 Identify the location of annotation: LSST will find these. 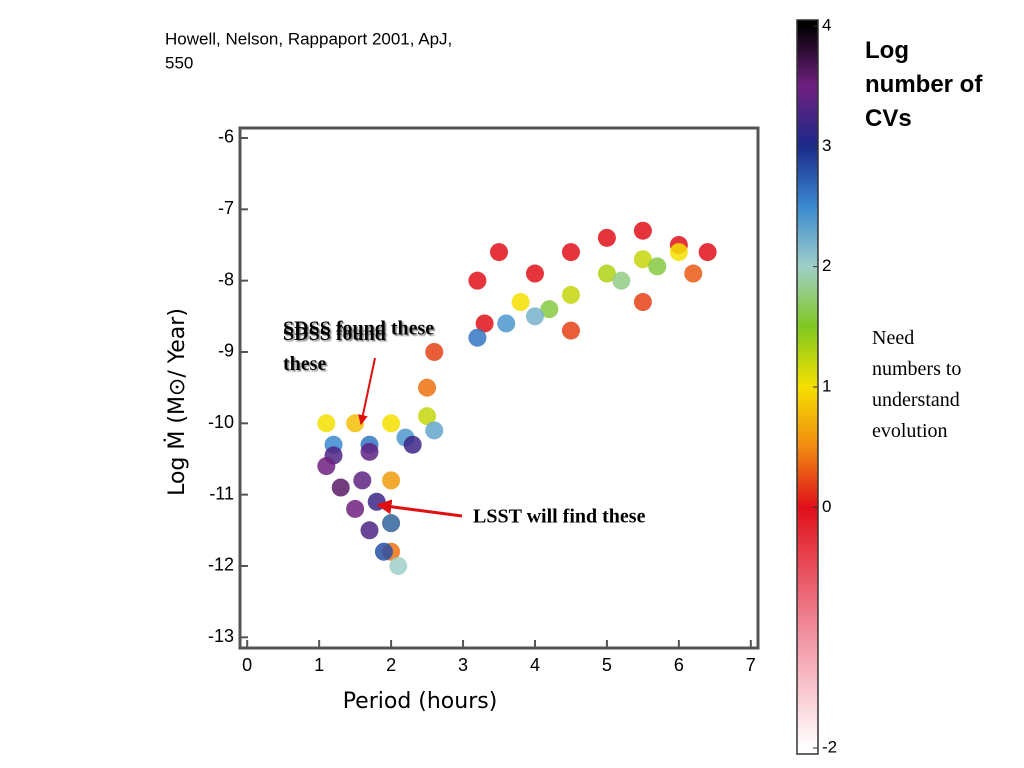
(559, 517).